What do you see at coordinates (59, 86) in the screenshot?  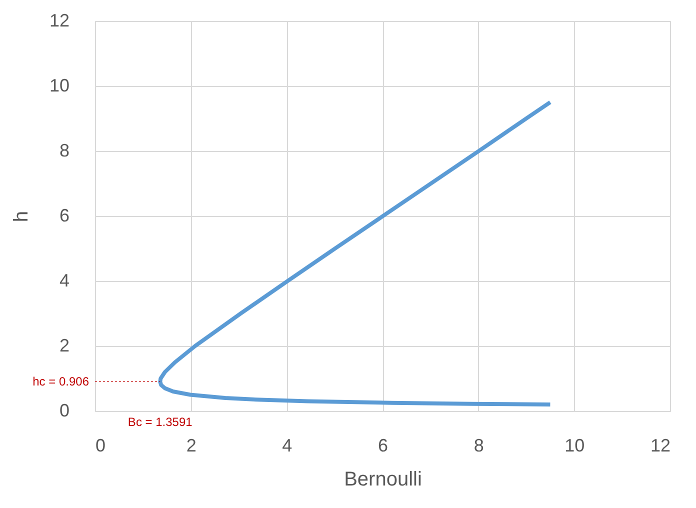 I see `y-tick-label: 10` at bounding box center [59, 86].